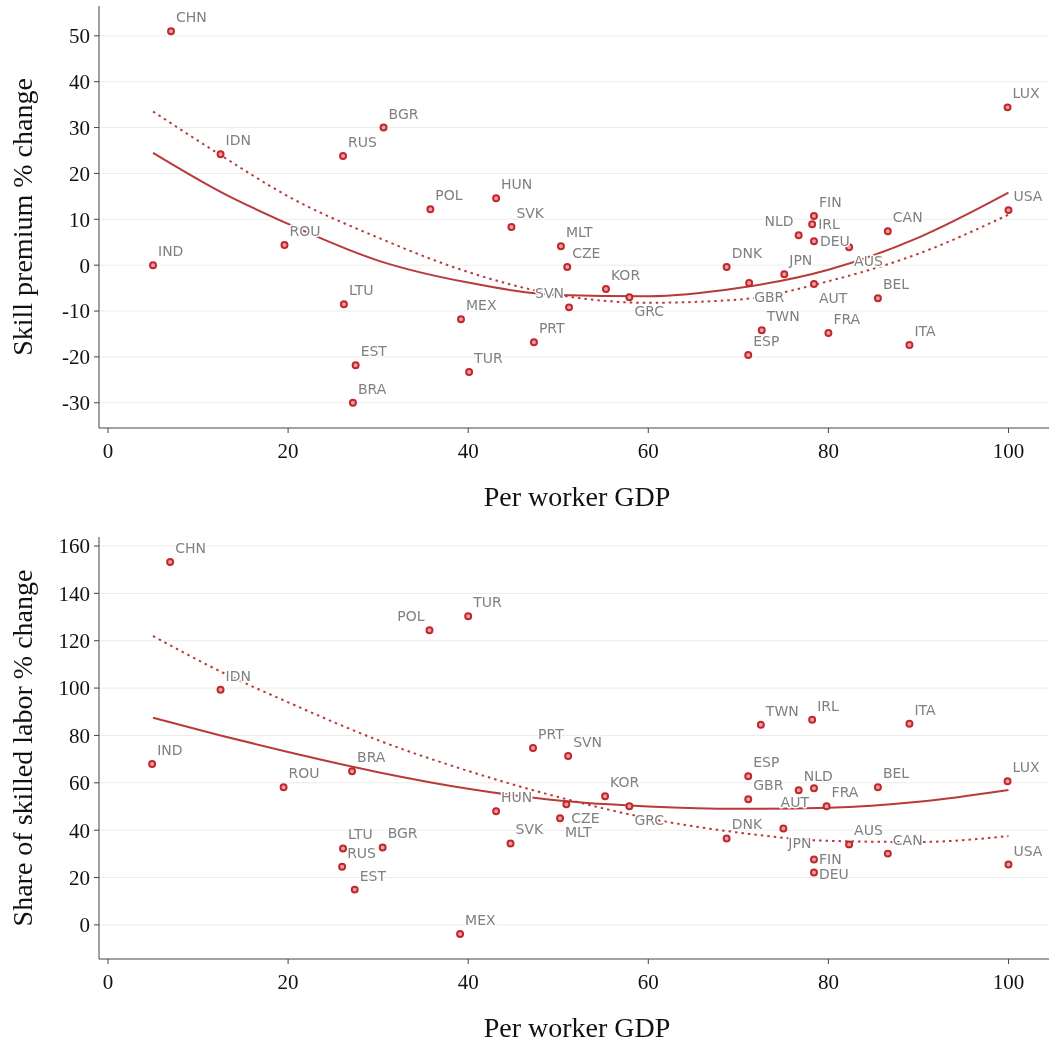  What do you see at coordinates (238, 675) in the screenshot?
I see `data-label: IDN` at bounding box center [238, 675].